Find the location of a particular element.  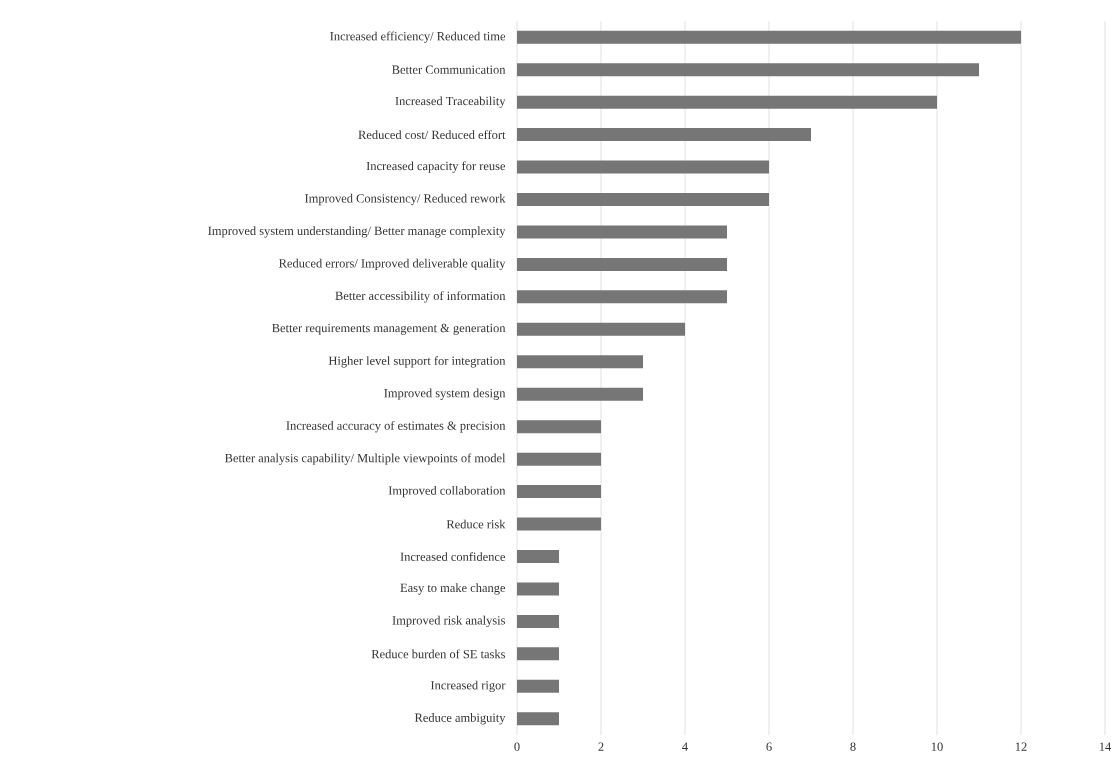

y-tick-label: Improved system understanding/ Better manage complexity is located at coordinates (357, 232).